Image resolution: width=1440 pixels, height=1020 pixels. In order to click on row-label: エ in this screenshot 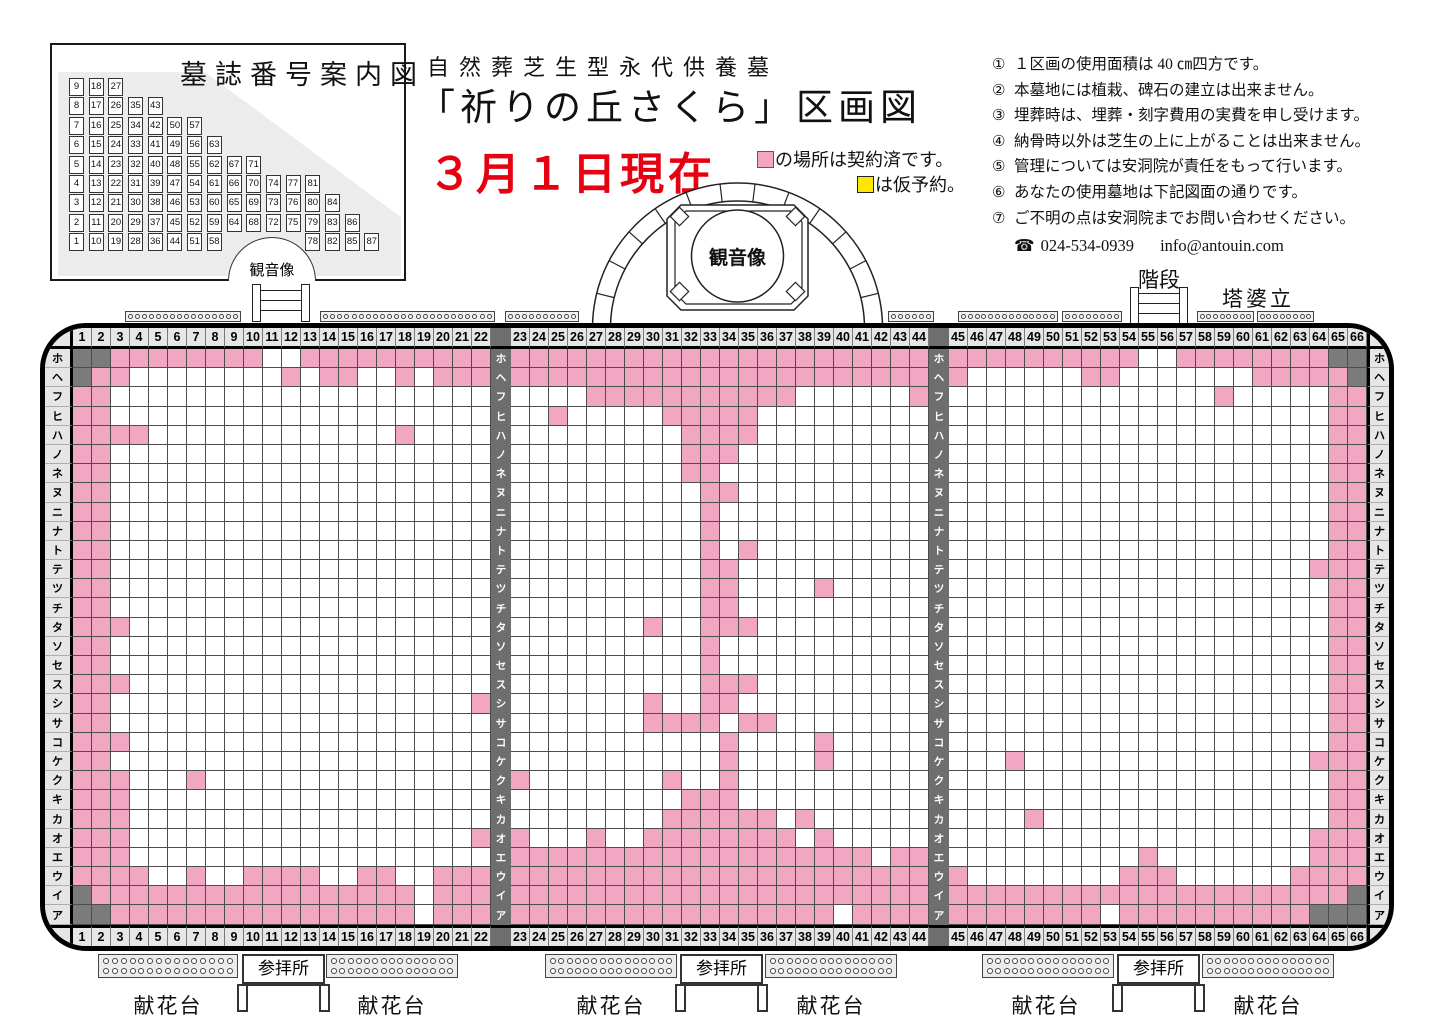, I will do `click(1378, 857)`.